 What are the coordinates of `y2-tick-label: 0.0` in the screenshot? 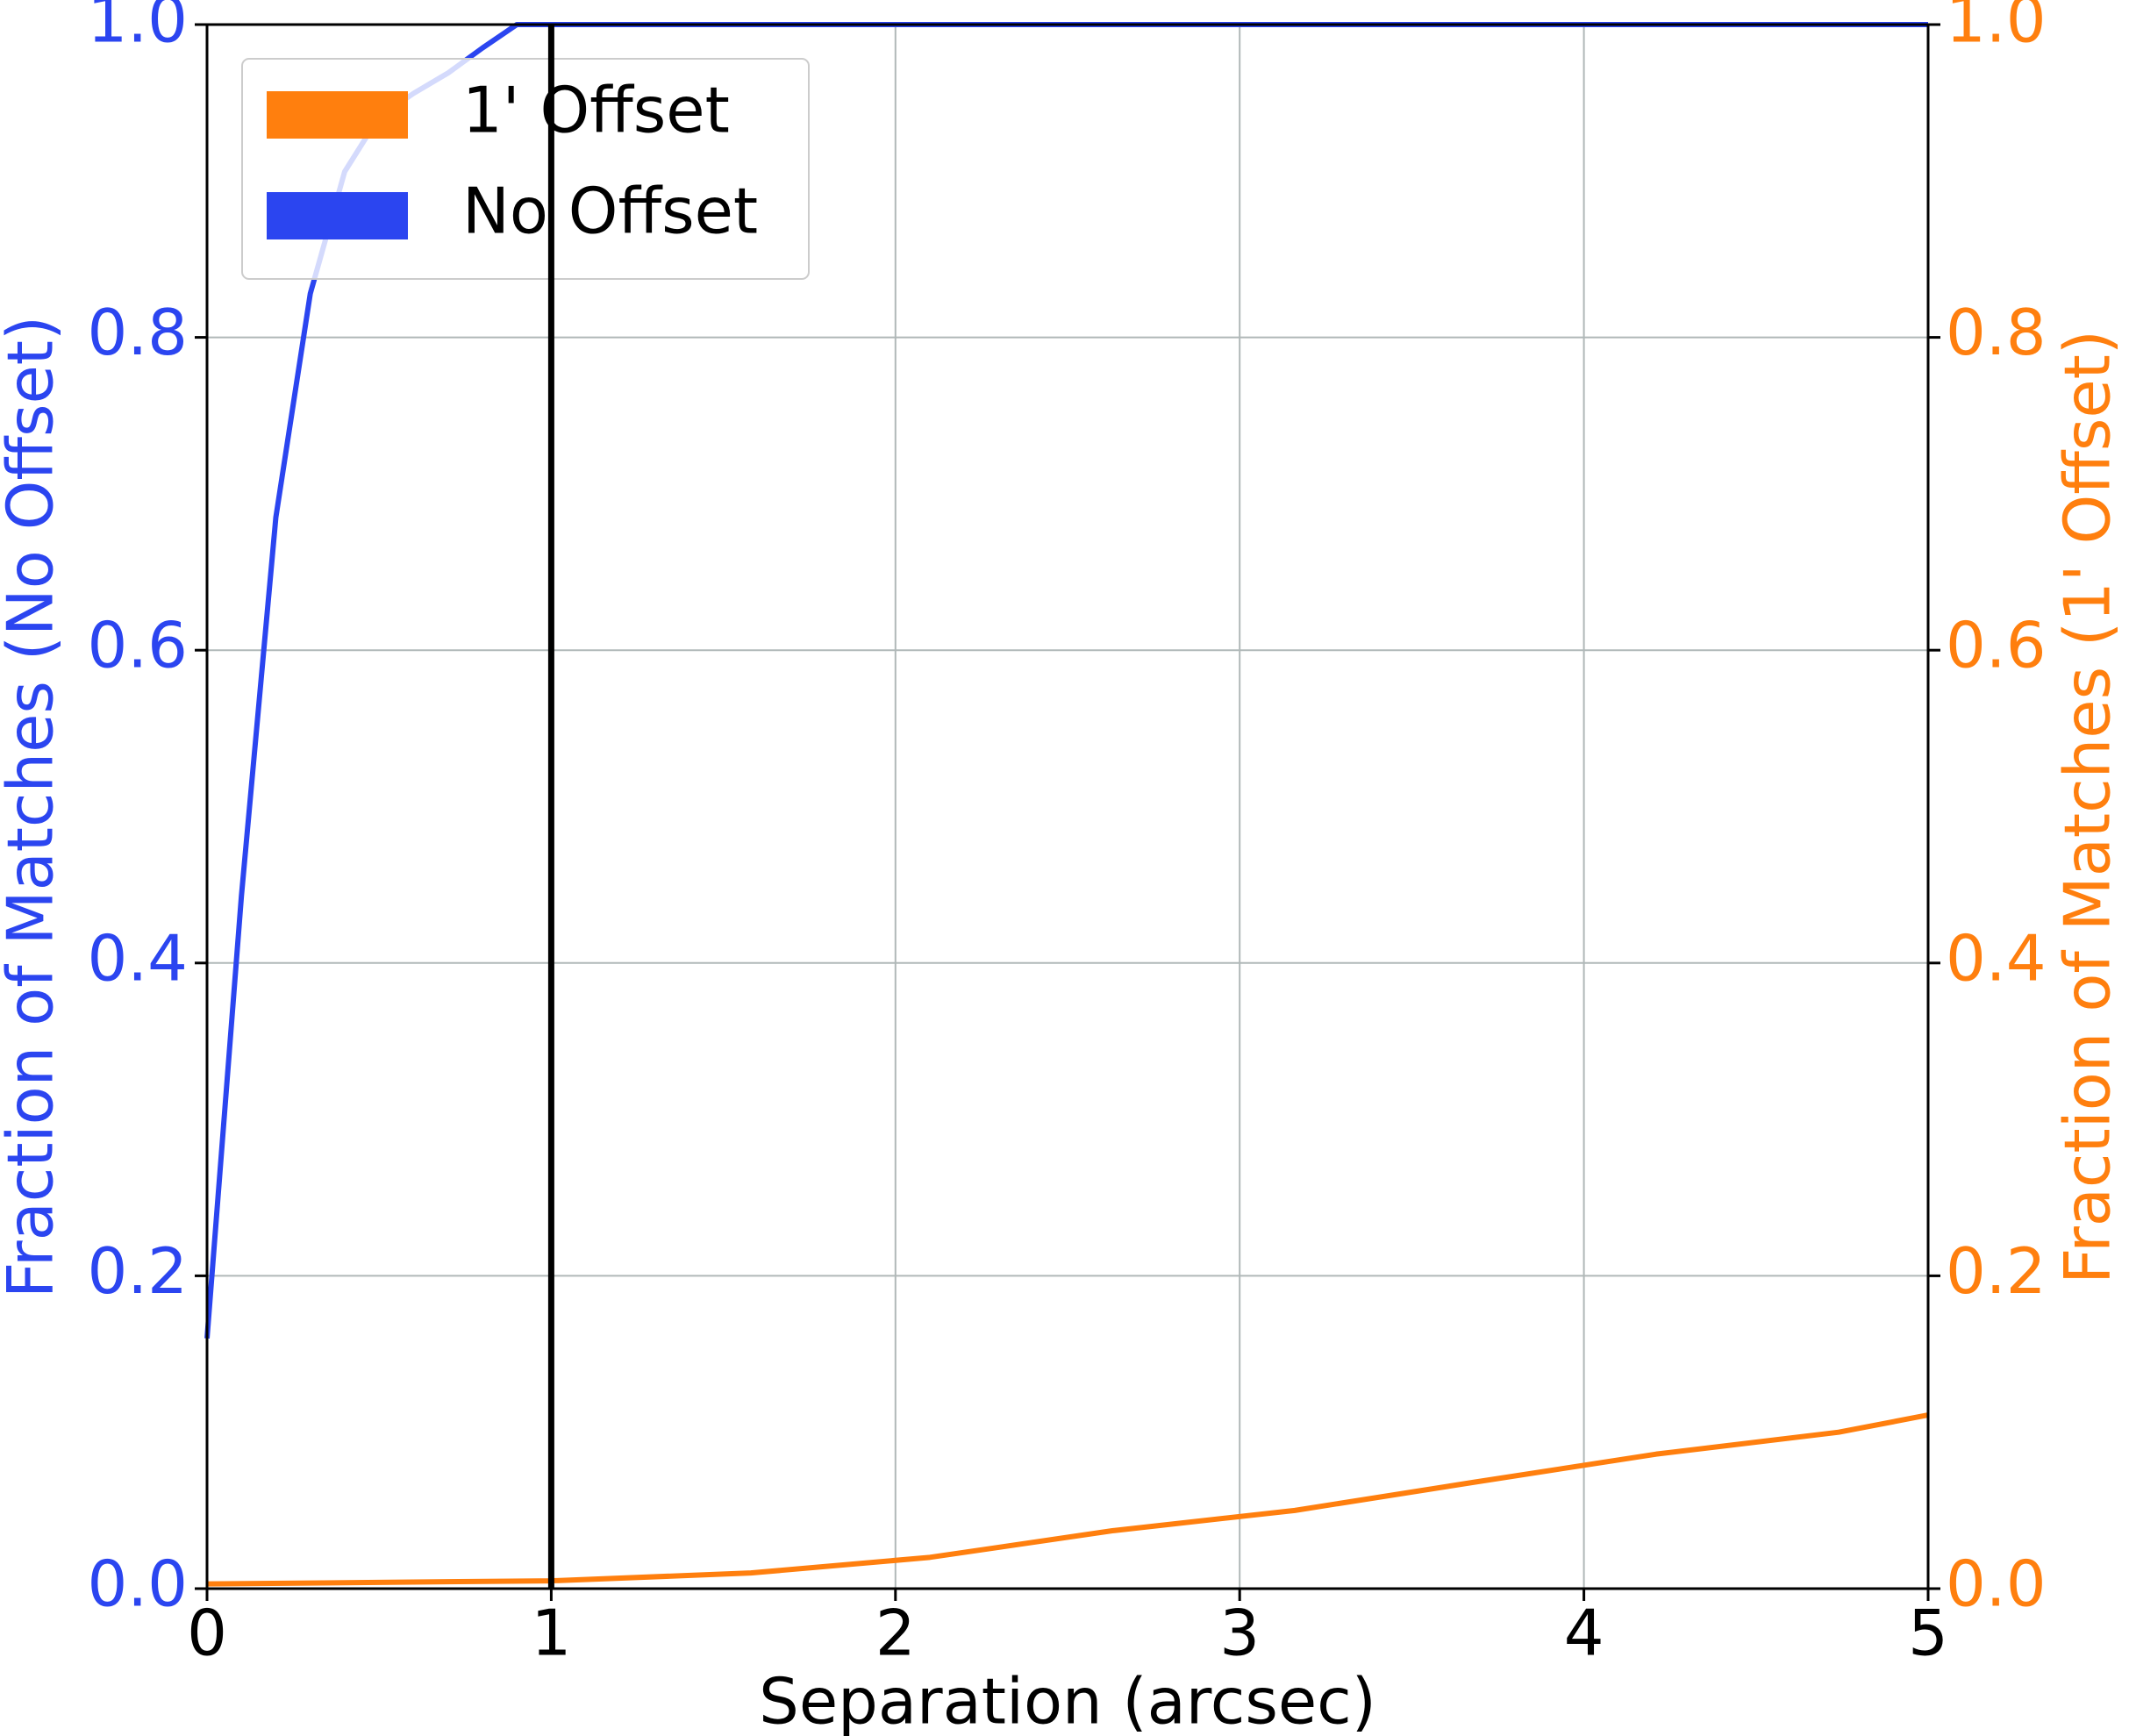 It's located at (1996, 1584).